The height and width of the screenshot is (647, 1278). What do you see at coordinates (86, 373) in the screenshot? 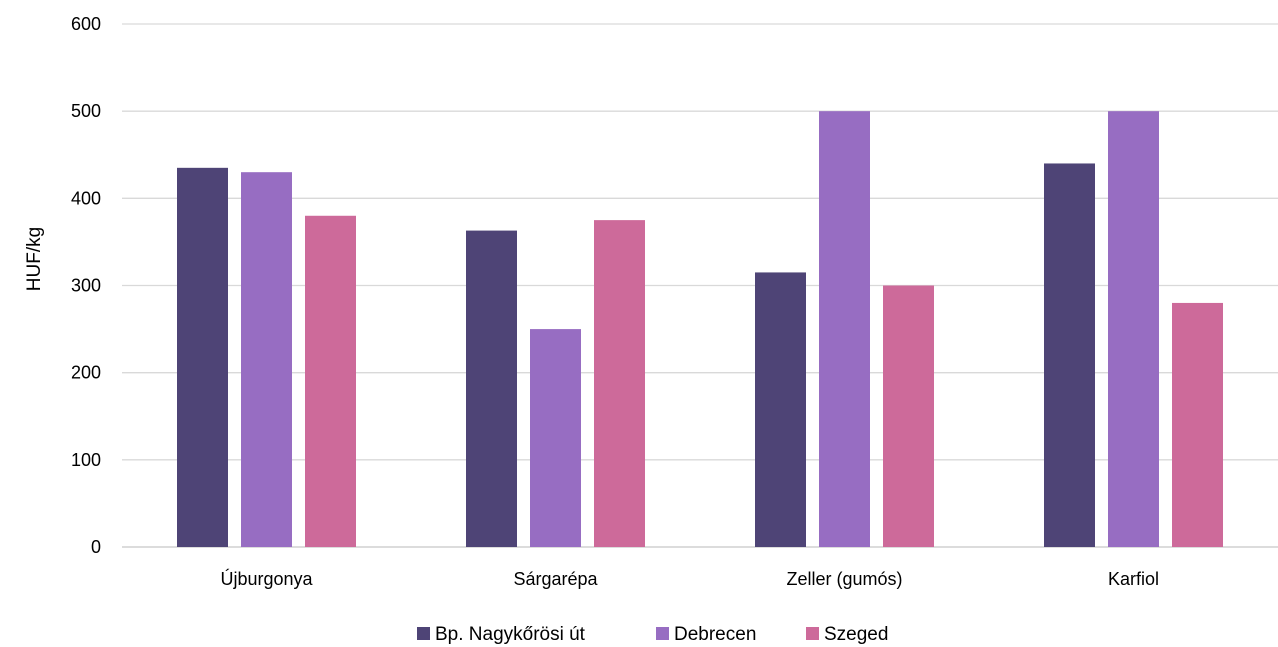
I see `y-tick-label: 200` at bounding box center [86, 373].